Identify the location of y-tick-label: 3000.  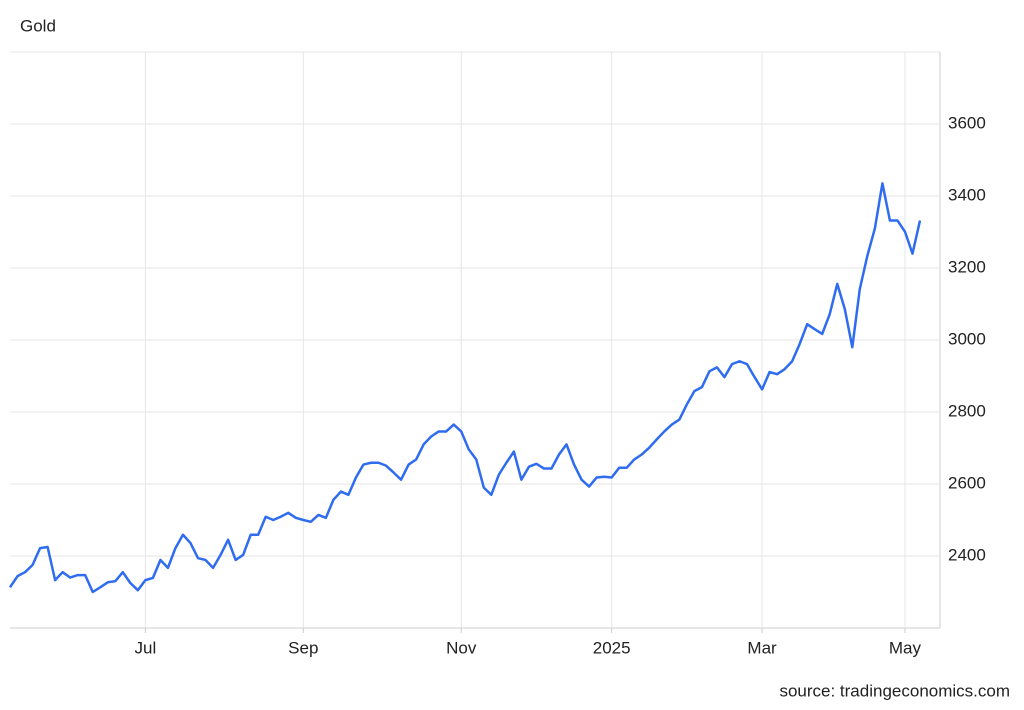
(967, 338).